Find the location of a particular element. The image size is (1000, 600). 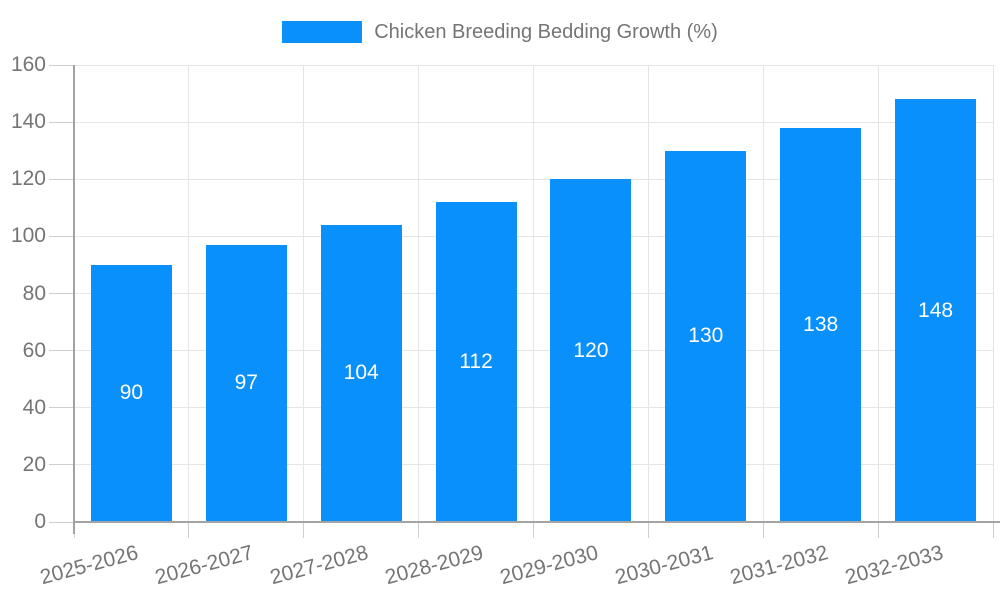

y-tick-label: 0 is located at coordinates (40, 521).